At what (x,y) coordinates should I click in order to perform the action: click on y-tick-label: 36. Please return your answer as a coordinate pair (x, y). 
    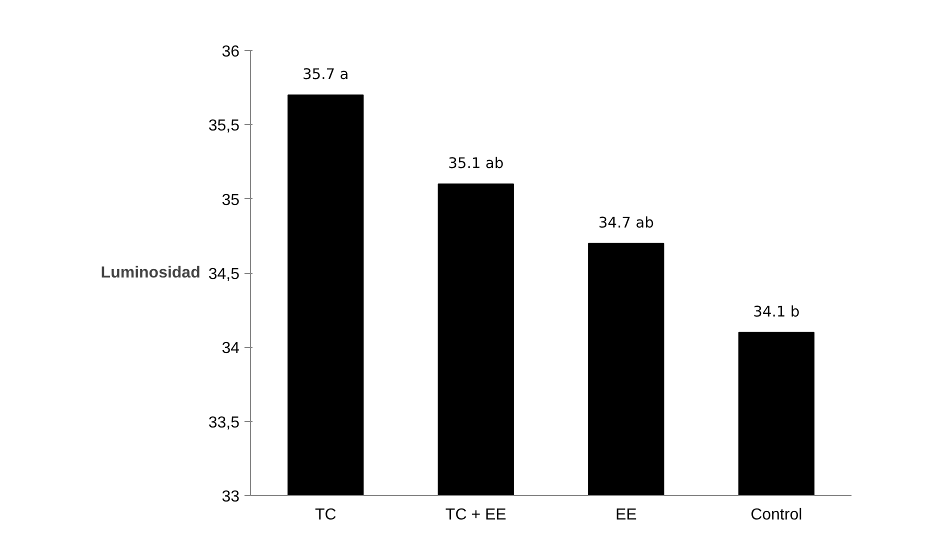
    Looking at the image, I should click on (231, 52).